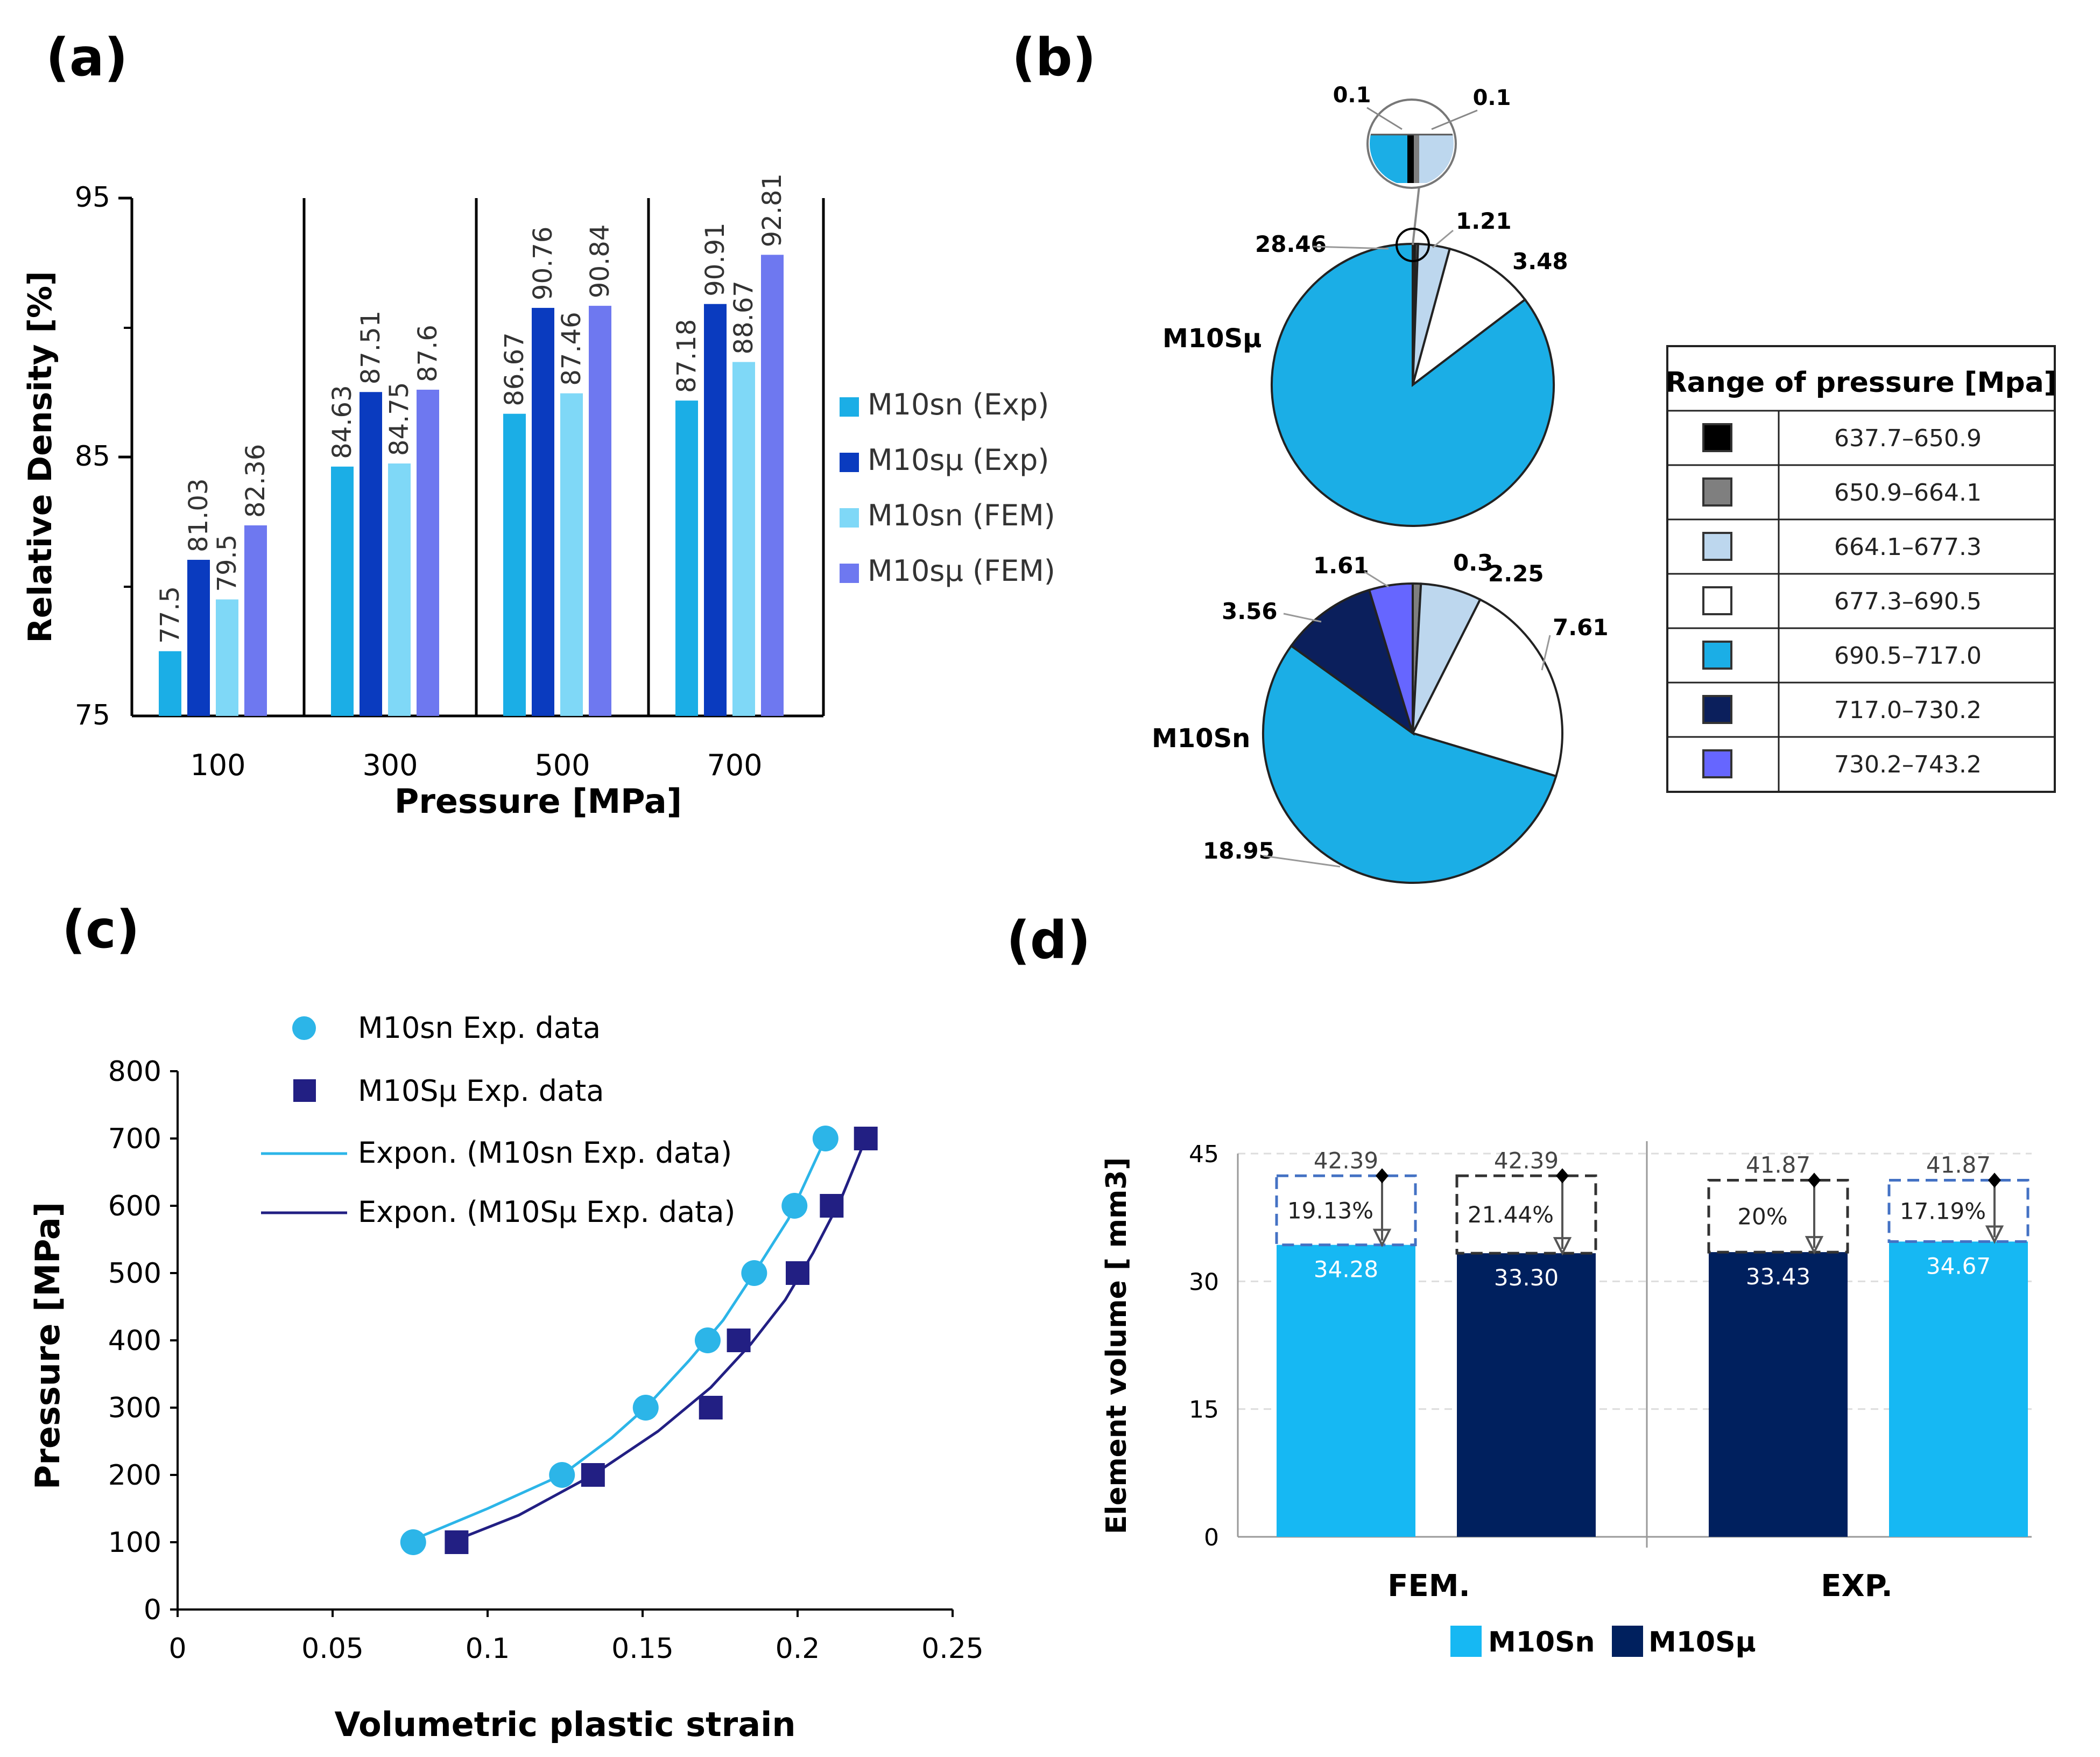 This screenshot has height=1757, width=2100. I want to click on panel-d-y-axis-title: Element volume [ mm3], so click(1117, 1346).